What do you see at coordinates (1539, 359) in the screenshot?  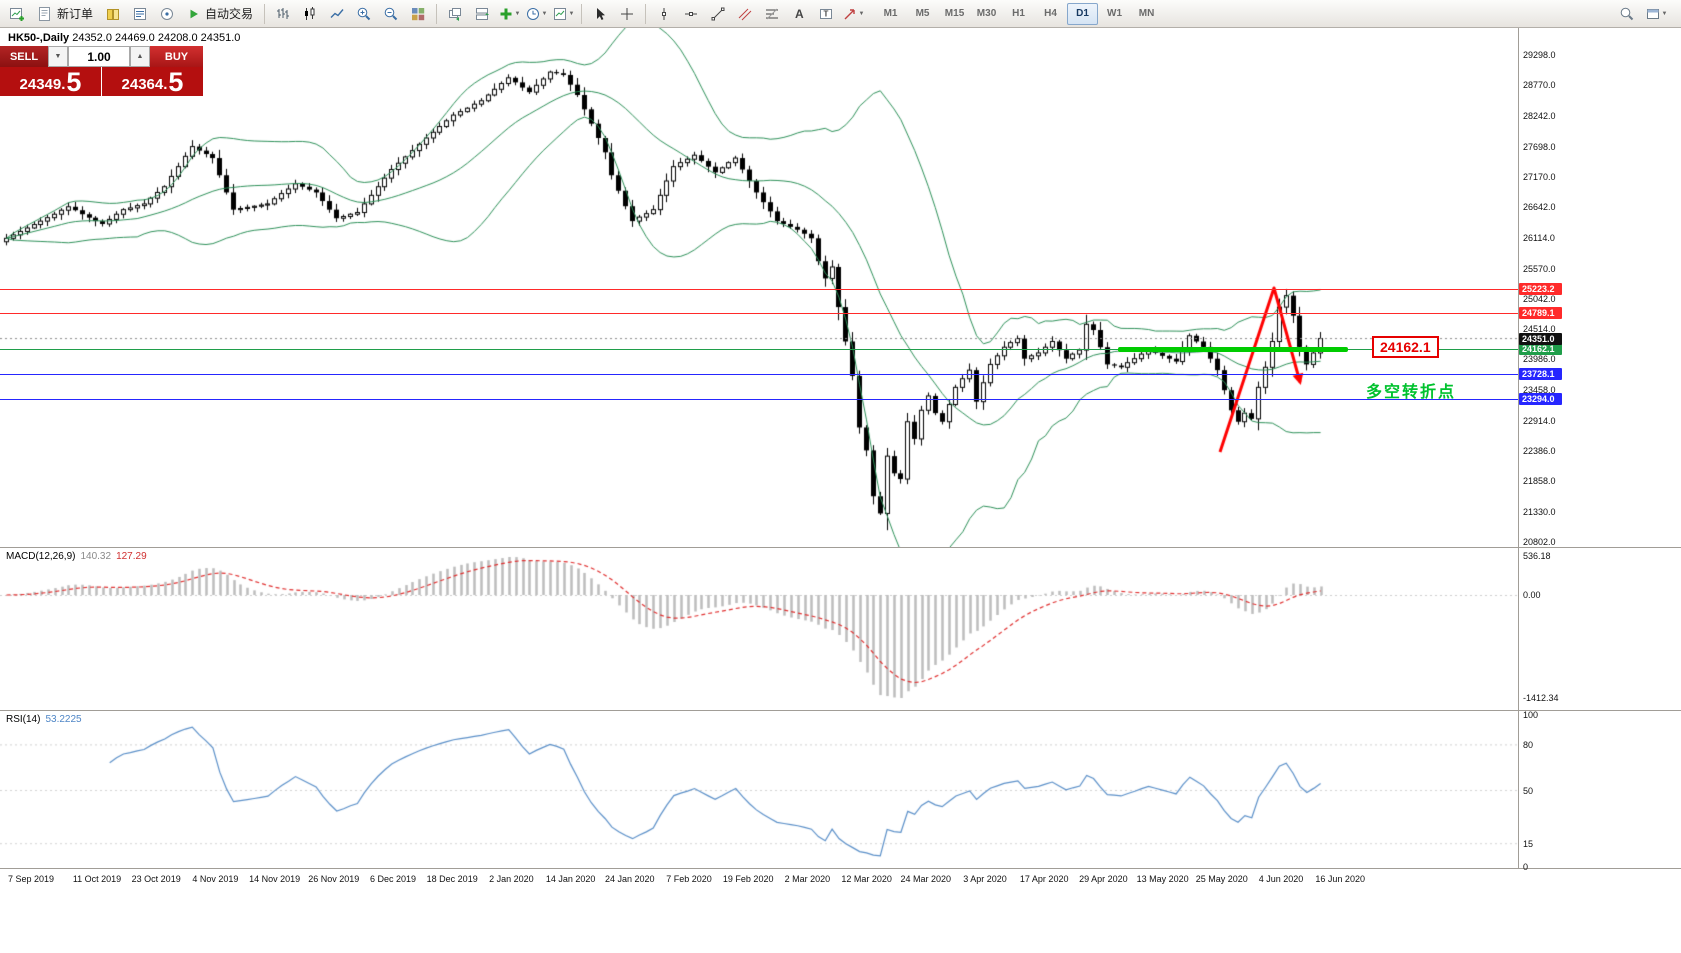 I see `price-axis-label: 23986.0` at bounding box center [1539, 359].